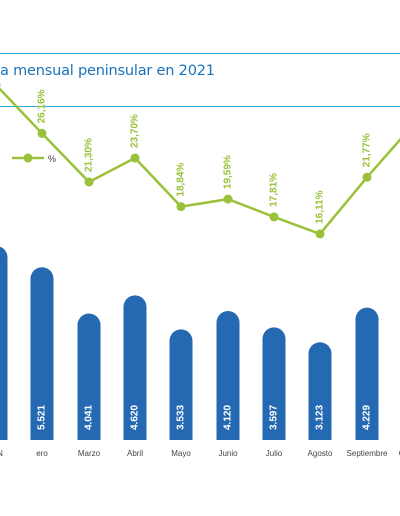 This screenshot has height=516, width=400. I want to click on line-value-label: 17,81%, so click(274, 190).